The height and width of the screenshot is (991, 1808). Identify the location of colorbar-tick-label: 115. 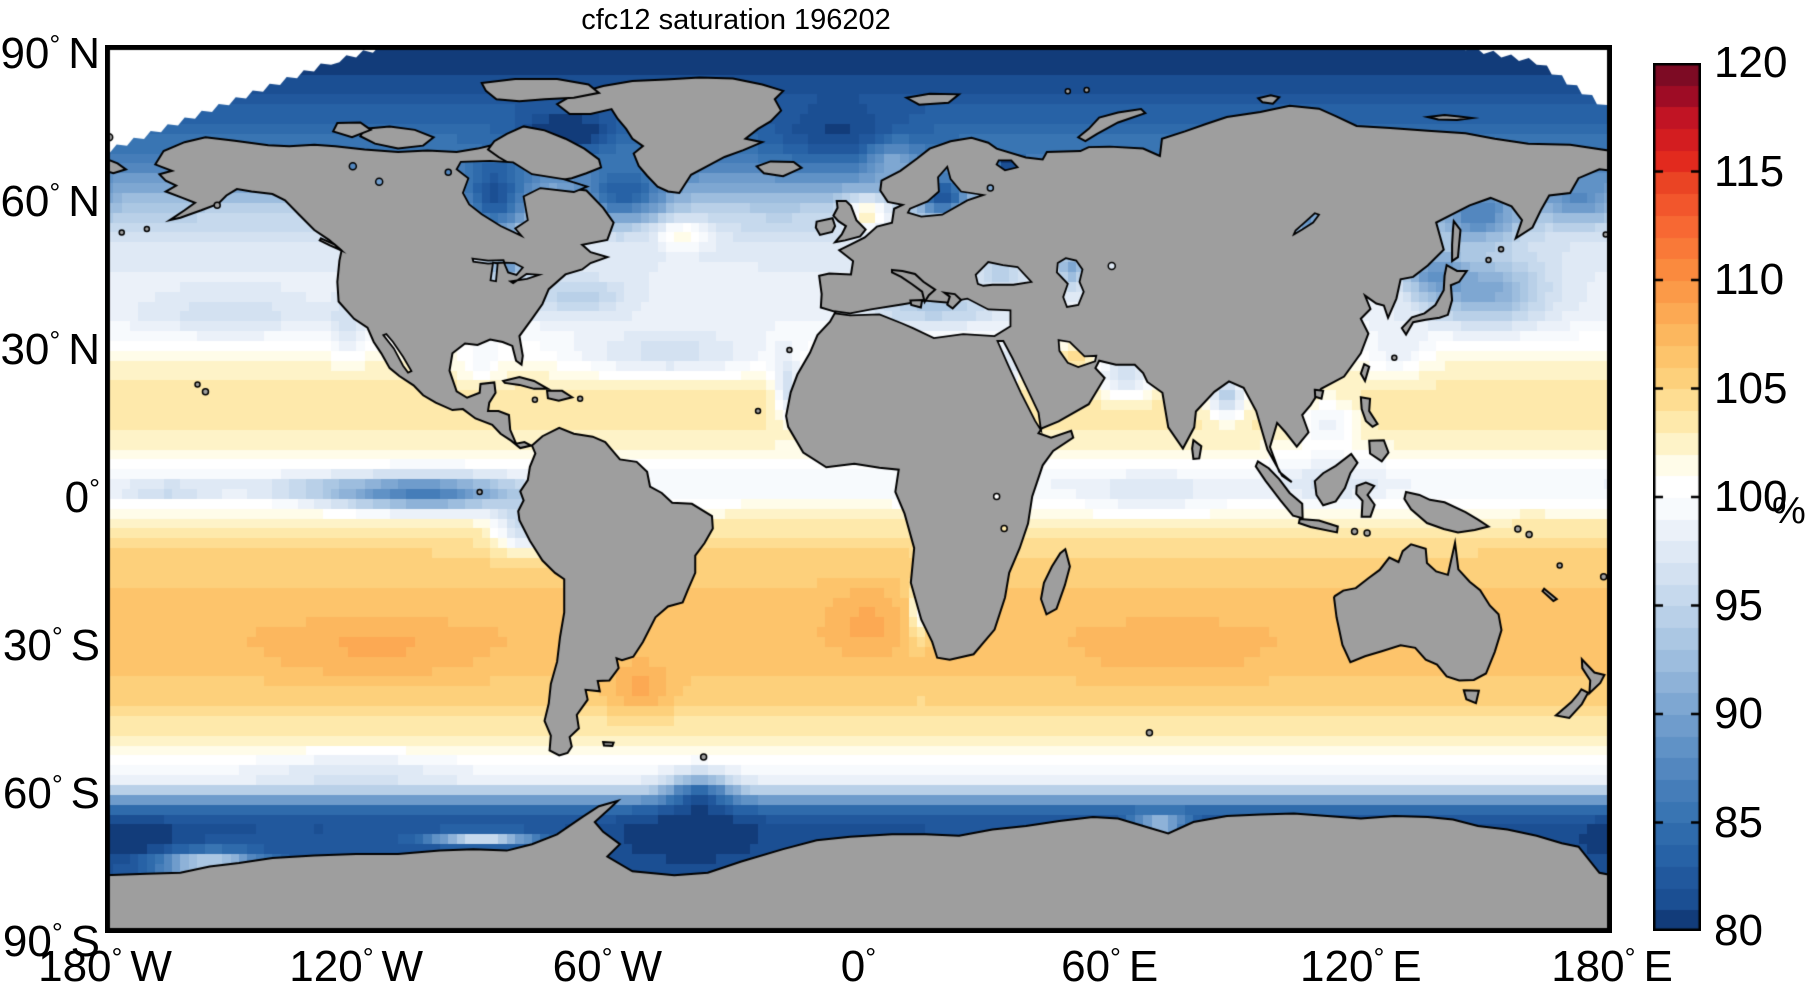
(1749, 171).